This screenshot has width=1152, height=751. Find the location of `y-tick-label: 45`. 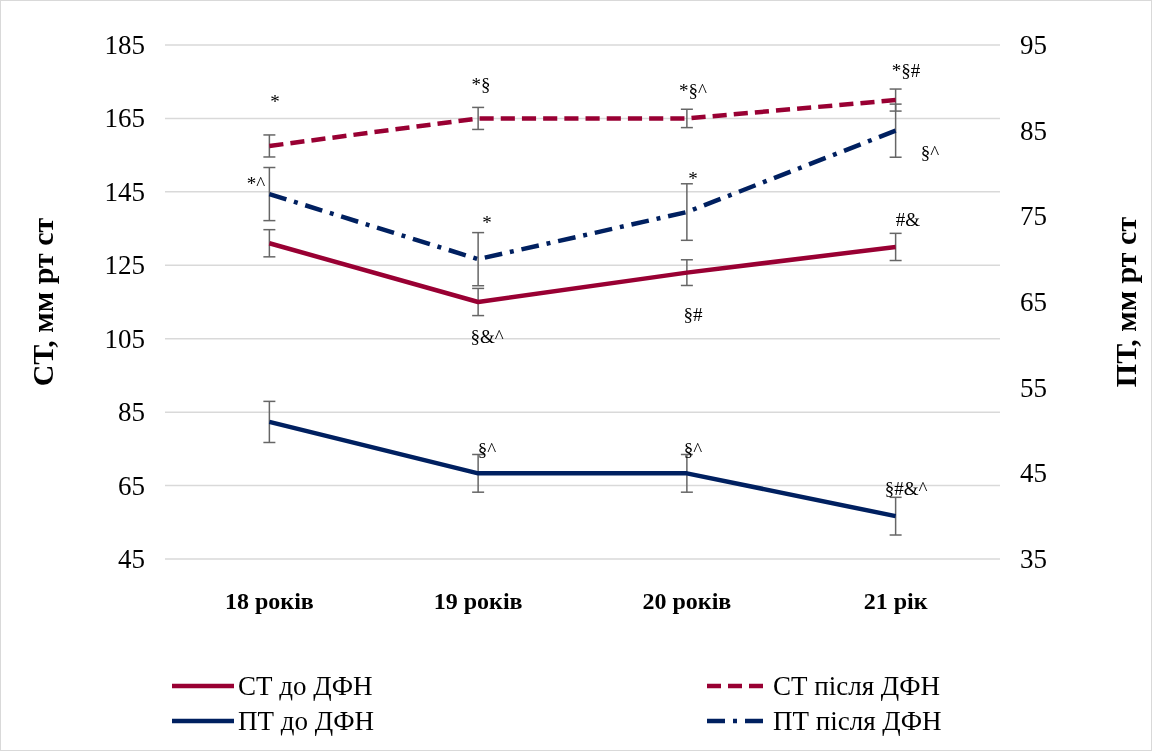

y-tick-label: 45 is located at coordinates (131, 559).